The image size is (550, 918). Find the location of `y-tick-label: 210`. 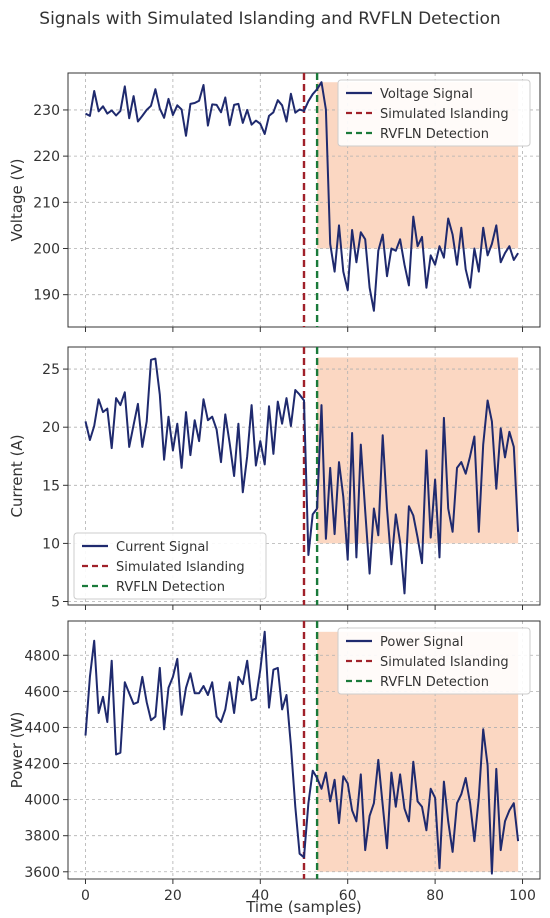

y-tick-label: 210 is located at coordinates (46, 203).